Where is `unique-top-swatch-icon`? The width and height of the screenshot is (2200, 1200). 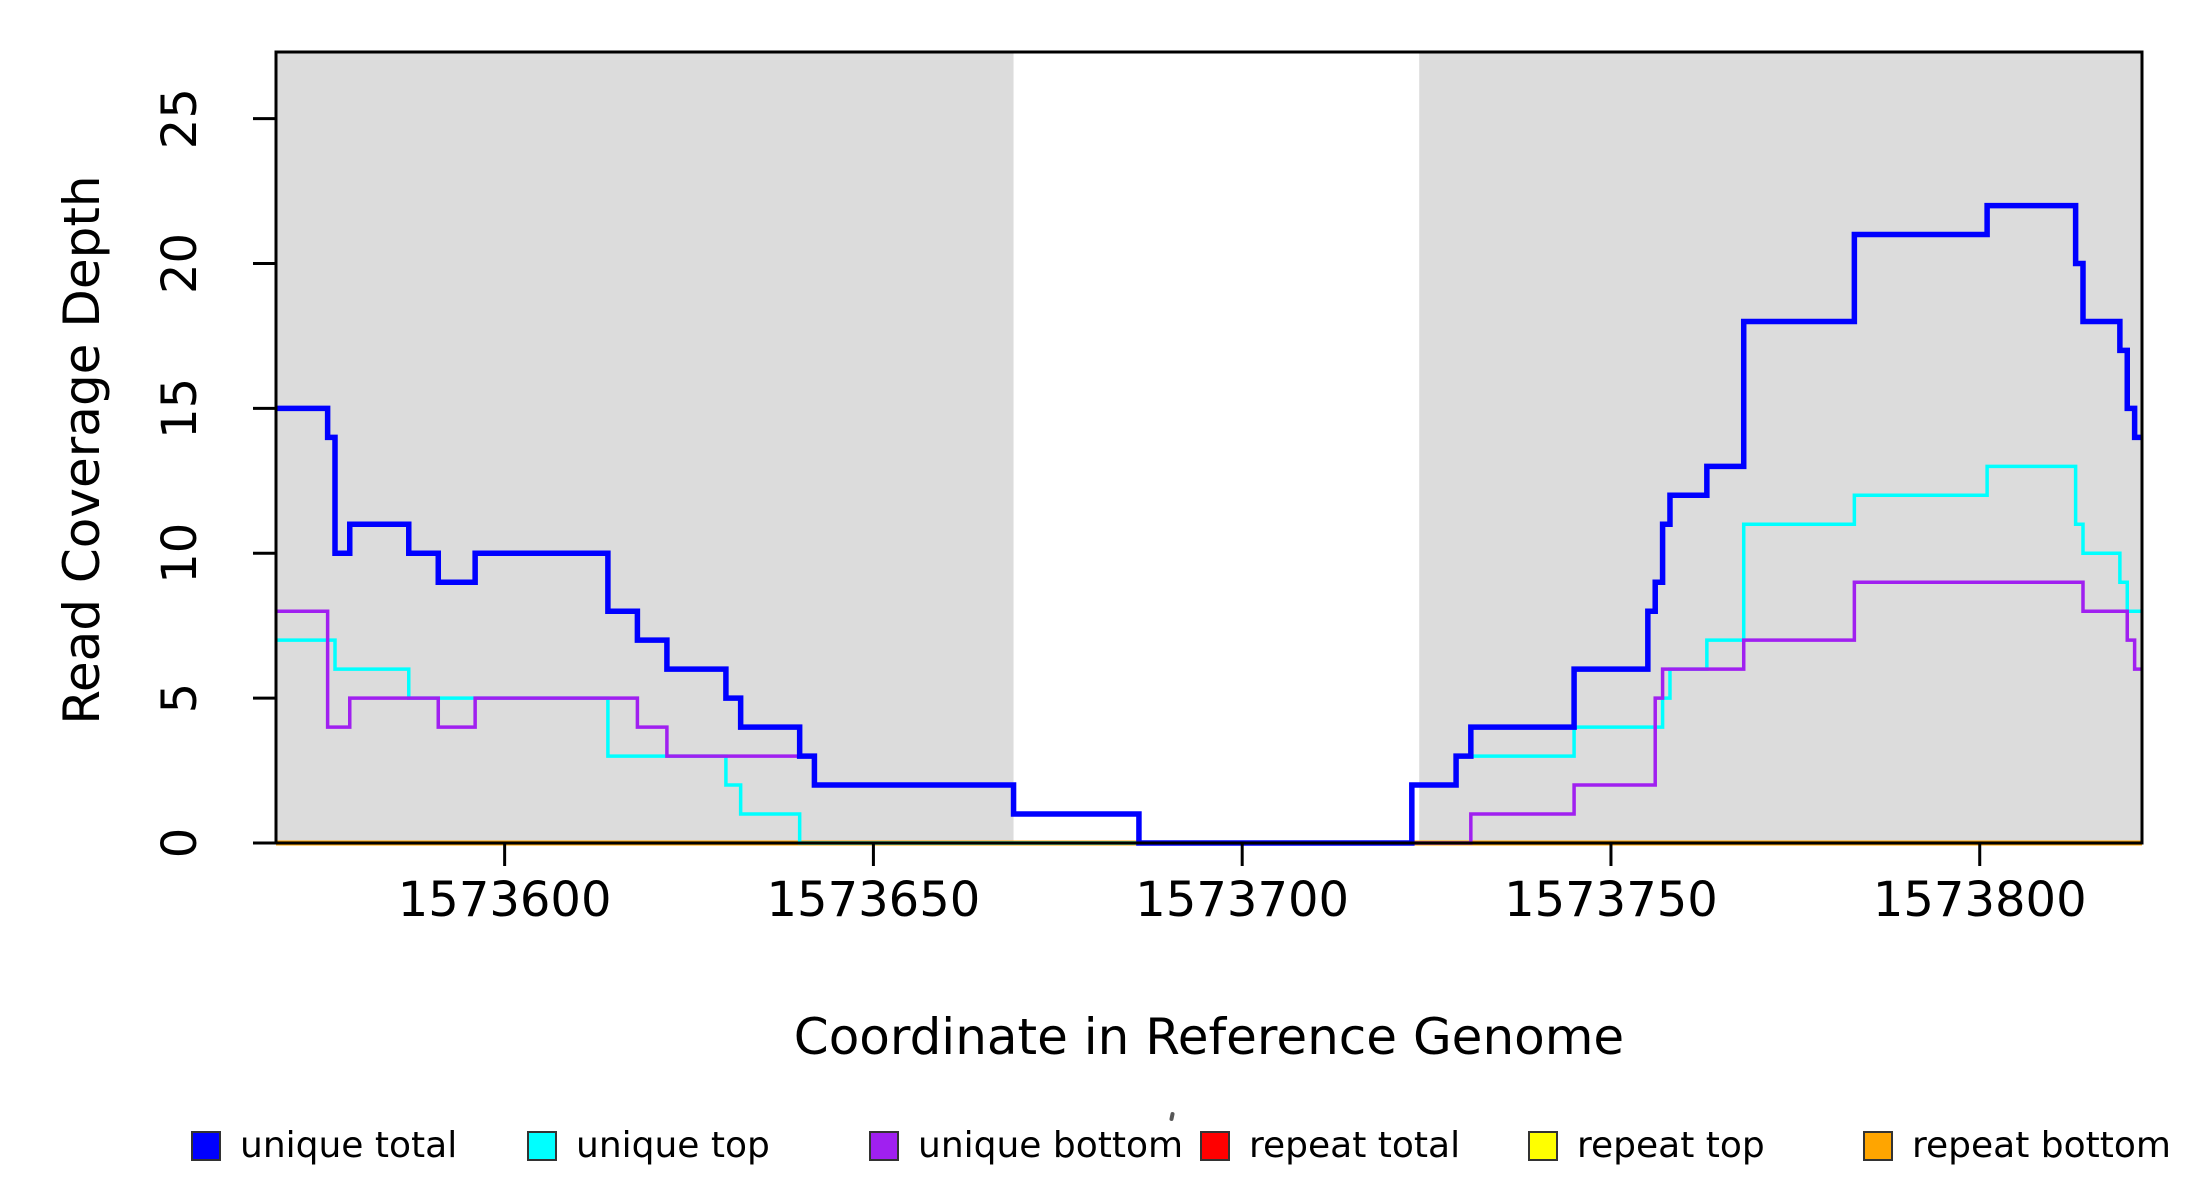 unique-top-swatch-icon is located at coordinates (542, 1146).